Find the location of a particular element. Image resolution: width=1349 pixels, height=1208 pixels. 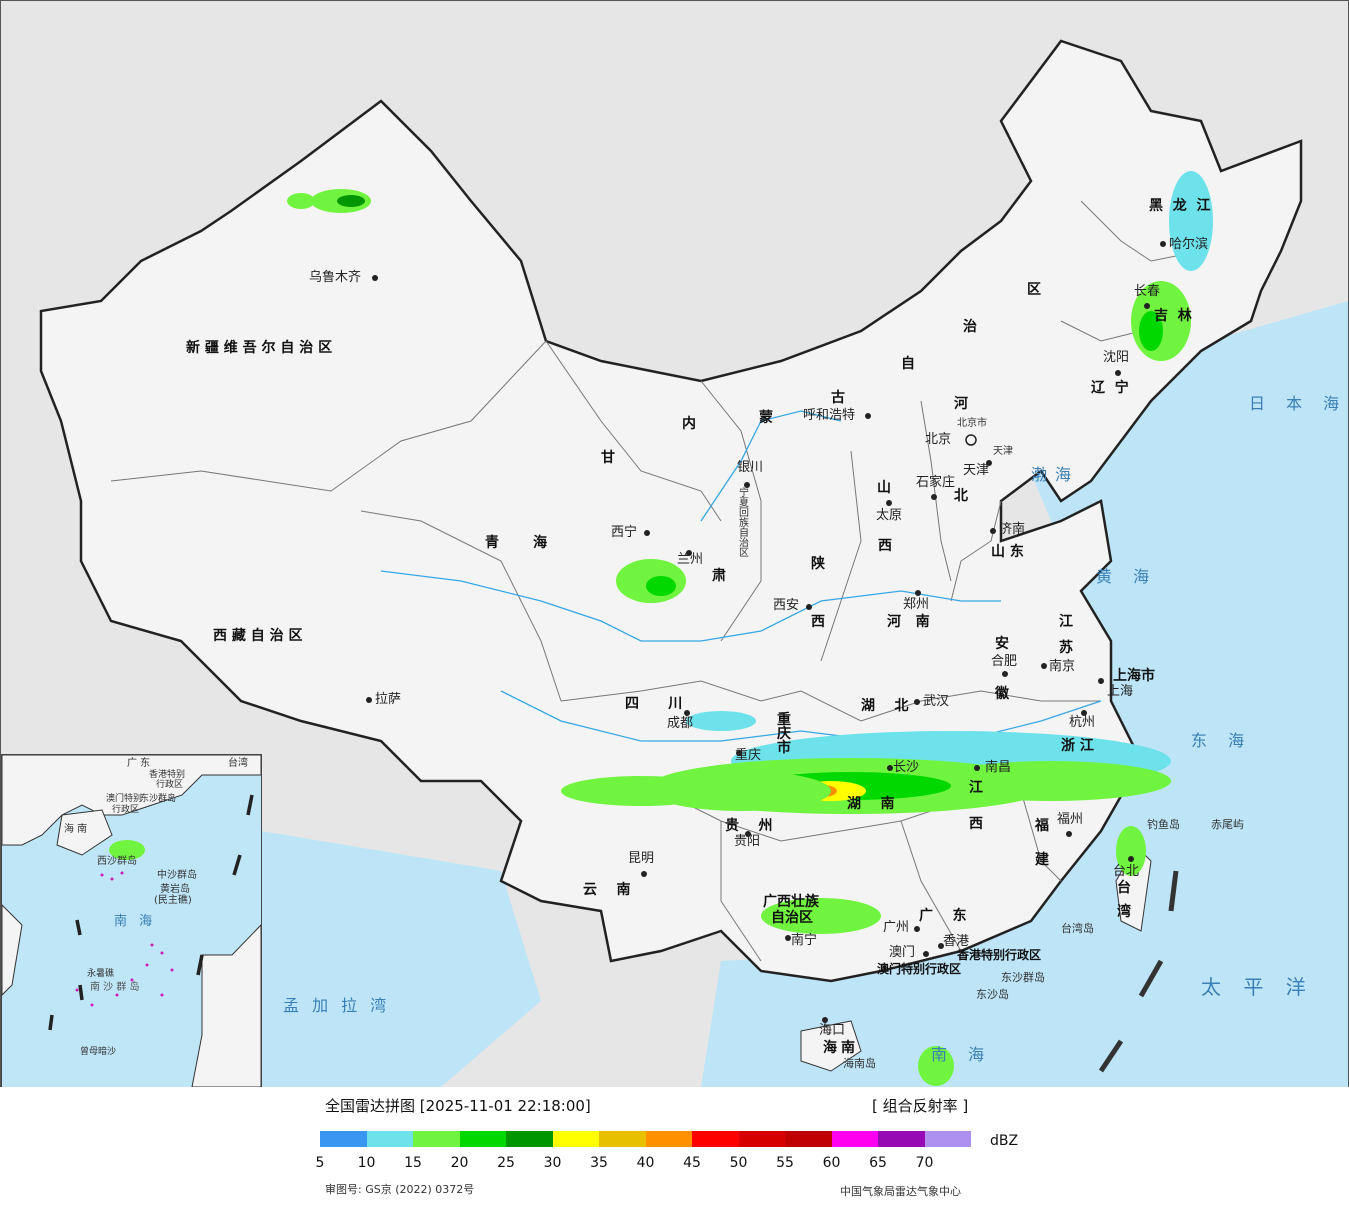

source-credit: 中国气象局雷达气象中心 is located at coordinates (900, 1191).